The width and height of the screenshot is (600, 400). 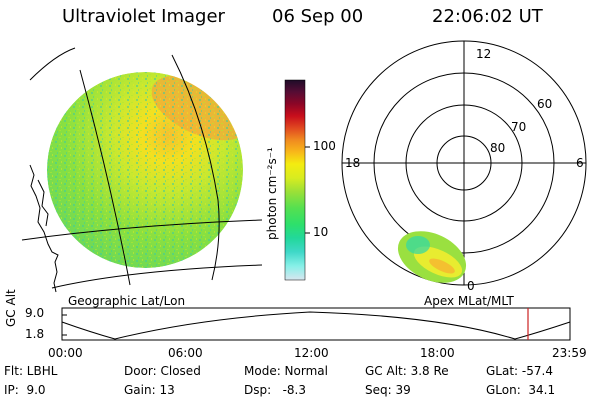 What do you see at coordinates (353, 163) in the screenshot?
I see `mlt-label-18: 18` at bounding box center [353, 163].